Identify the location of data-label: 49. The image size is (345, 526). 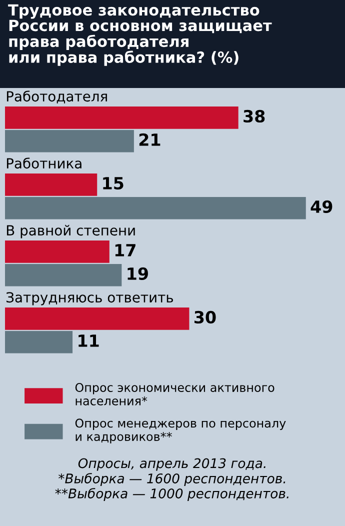
(321, 206).